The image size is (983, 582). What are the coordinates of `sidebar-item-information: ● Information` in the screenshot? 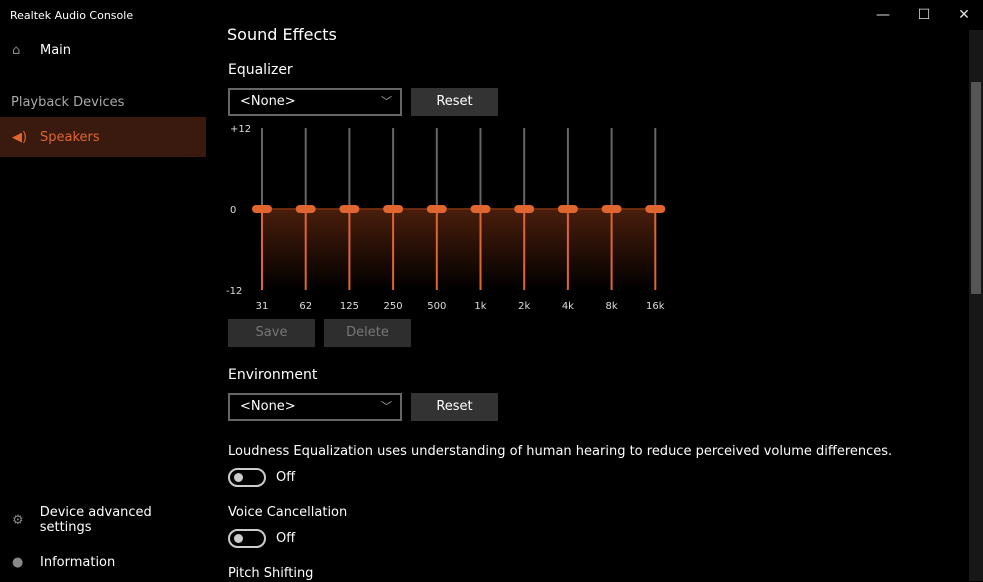 It's located at (103, 562).